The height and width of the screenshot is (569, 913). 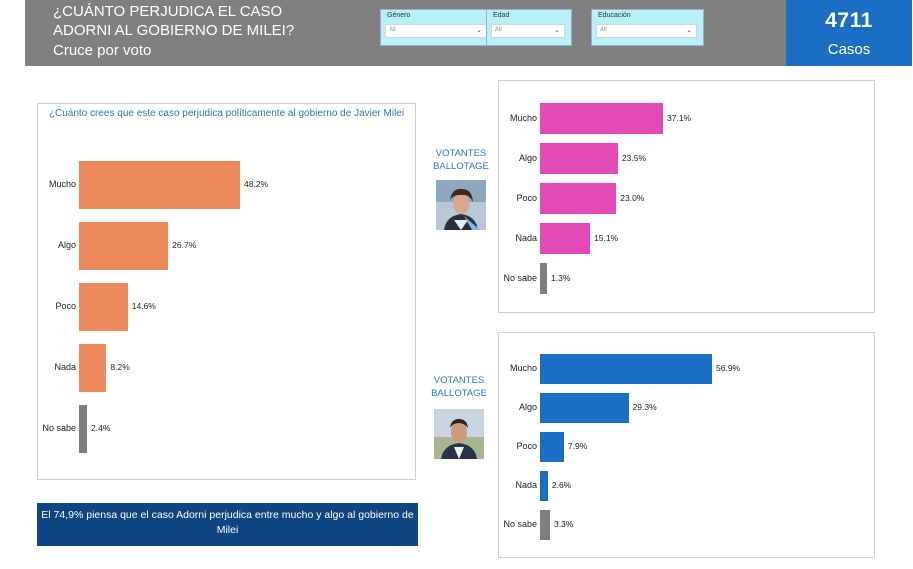 What do you see at coordinates (102, 50) in the screenshot?
I see `page-subtitle: Cruce por voto` at bounding box center [102, 50].